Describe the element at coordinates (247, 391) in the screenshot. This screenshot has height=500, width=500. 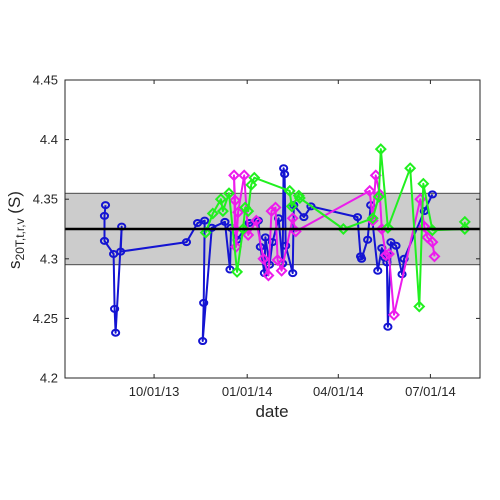
I see `x-tick-label-2: 01/01/14` at that location.